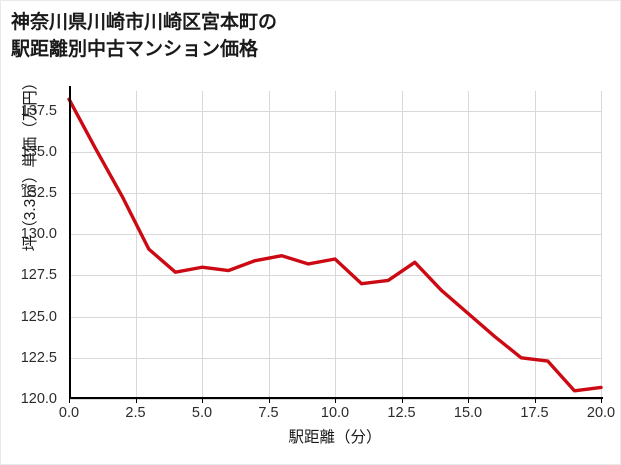 This screenshot has height=465, width=621. What do you see at coordinates (38, 275) in the screenshot?
I see `y-tick-label-3: 127.5` at bounding box center [38, 275].